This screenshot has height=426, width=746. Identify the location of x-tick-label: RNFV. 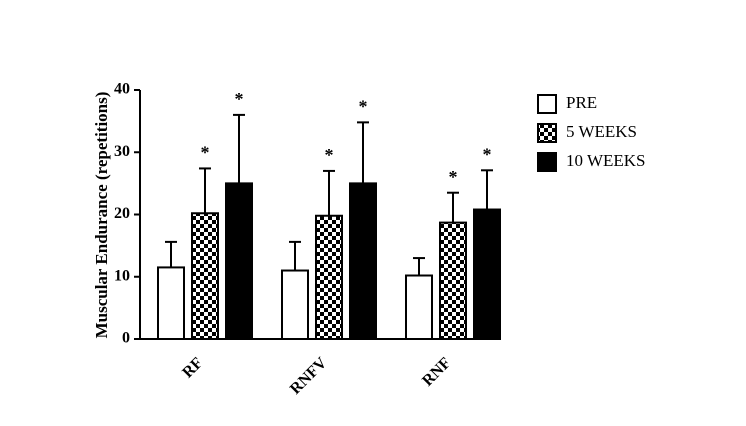
(309, 376).